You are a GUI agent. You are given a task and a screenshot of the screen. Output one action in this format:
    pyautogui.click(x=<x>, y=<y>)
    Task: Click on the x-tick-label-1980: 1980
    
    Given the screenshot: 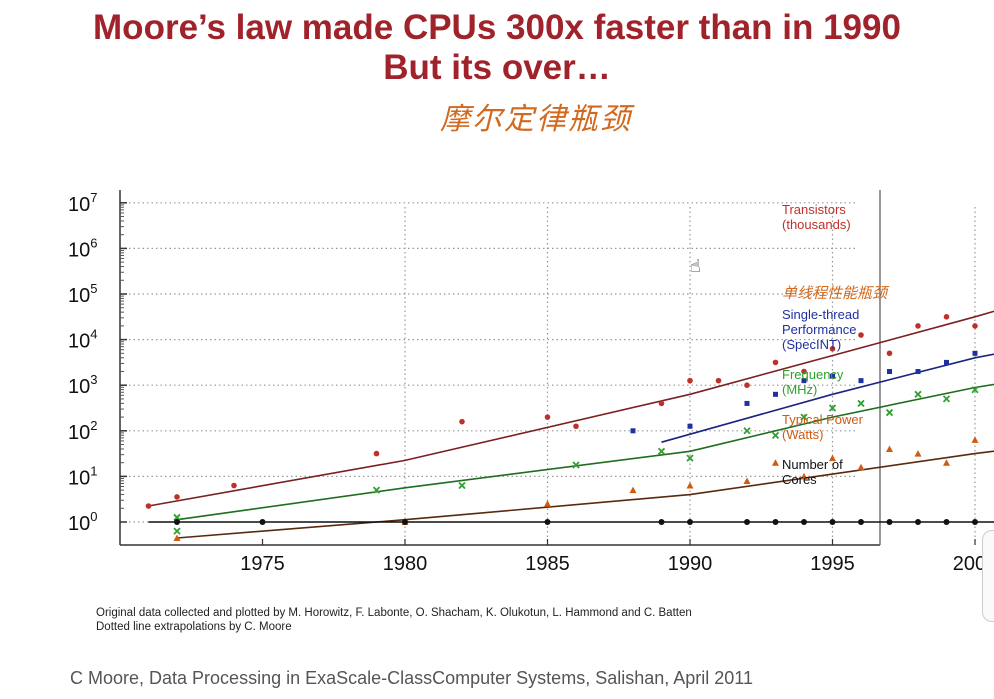 What is the action you would take?
    pyautogui.click(x=405, y=564)
    